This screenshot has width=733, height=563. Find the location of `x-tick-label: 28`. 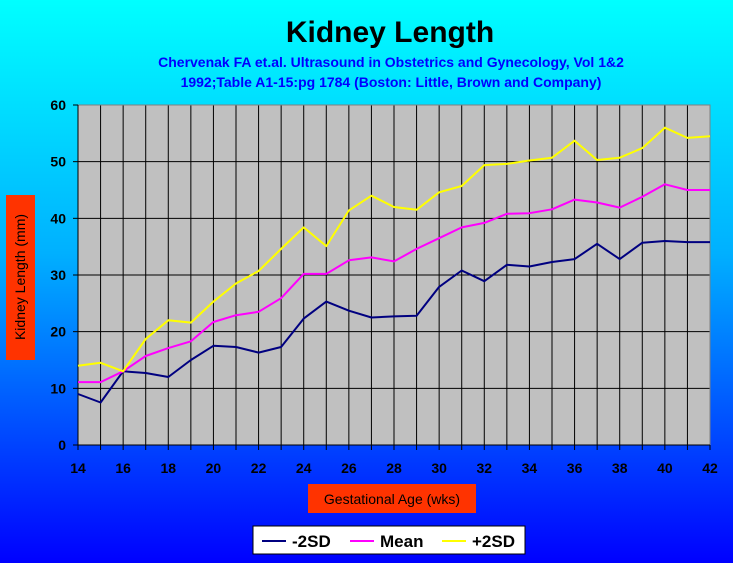

x-tick-label: 28 is located at coordinates (394, 468).